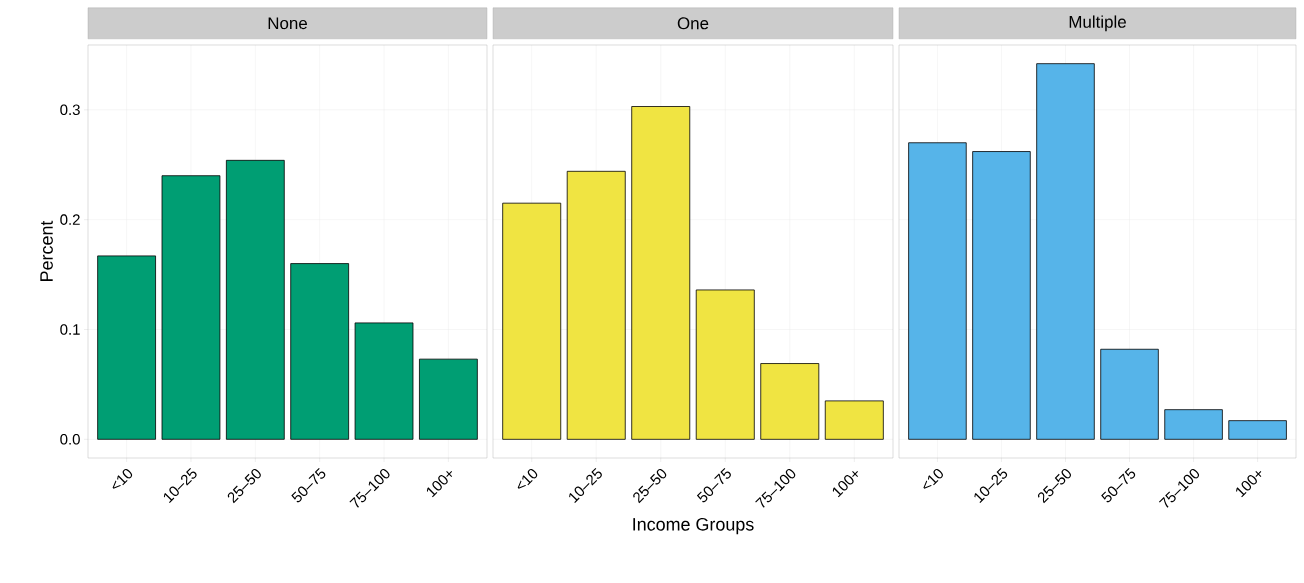  What do you see at coordinates (1097, 23) in the screenshot?
I see `chart-title: Multiple` at bounding box center [1097, 23].